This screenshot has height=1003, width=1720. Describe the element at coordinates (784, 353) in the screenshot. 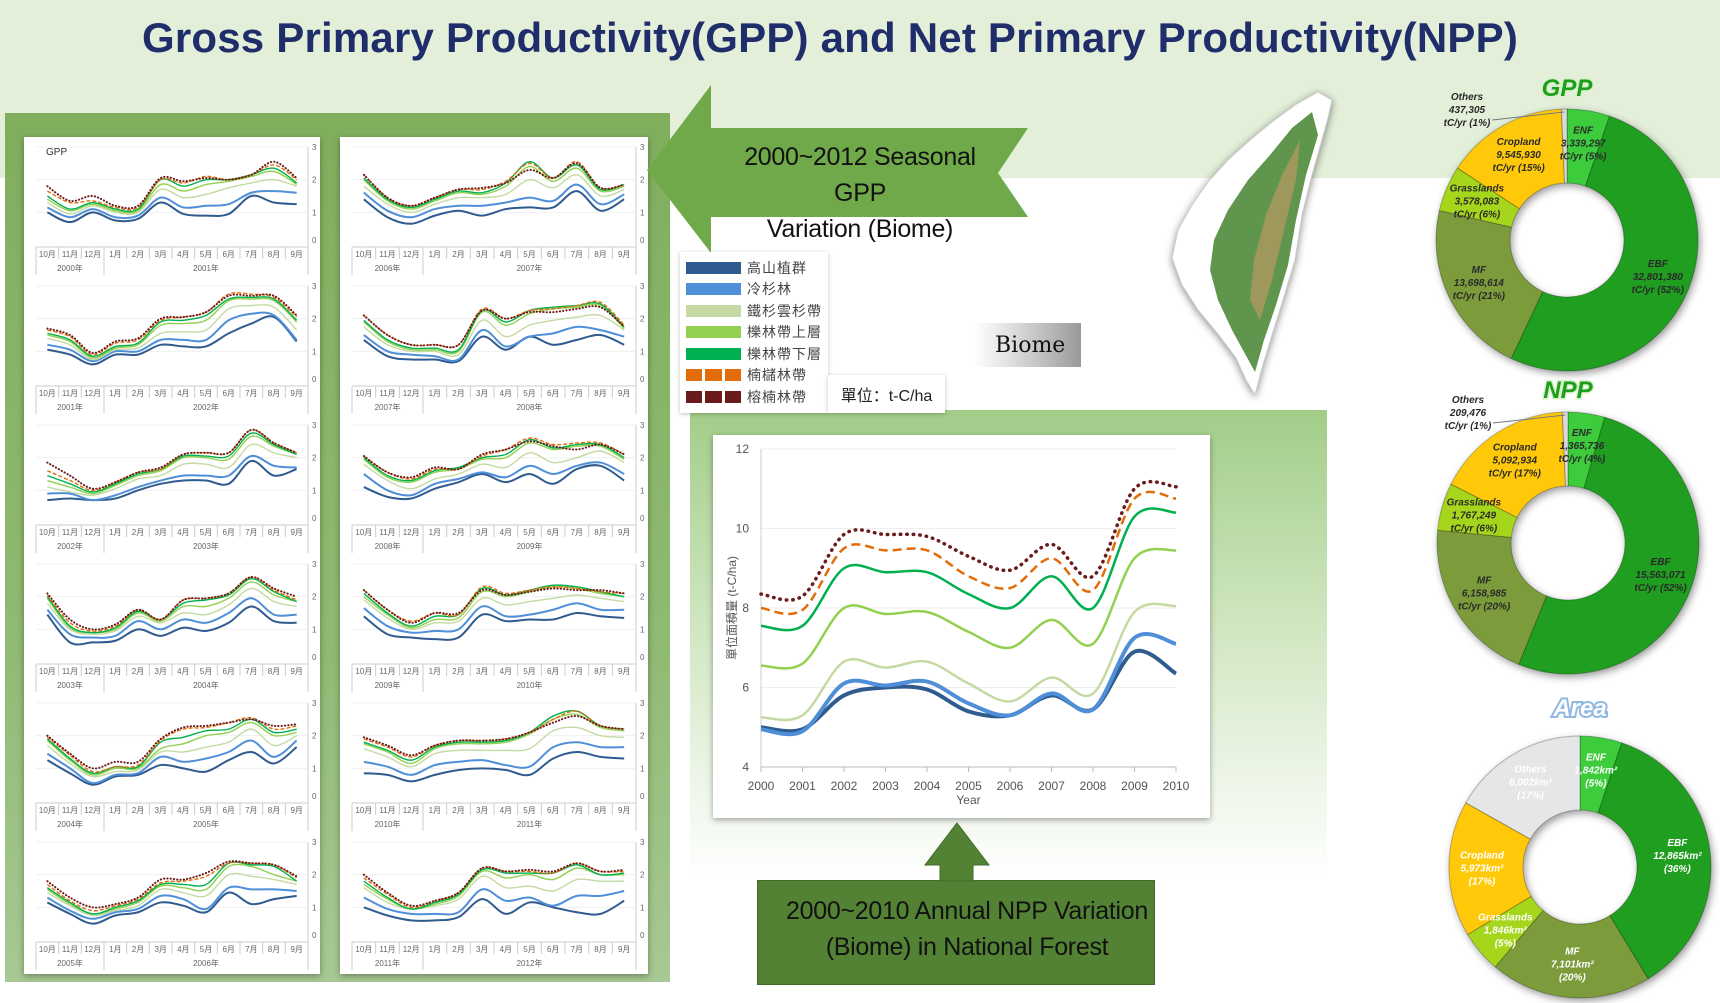

I see `legend-label: 櫟林帶下層` at that location.